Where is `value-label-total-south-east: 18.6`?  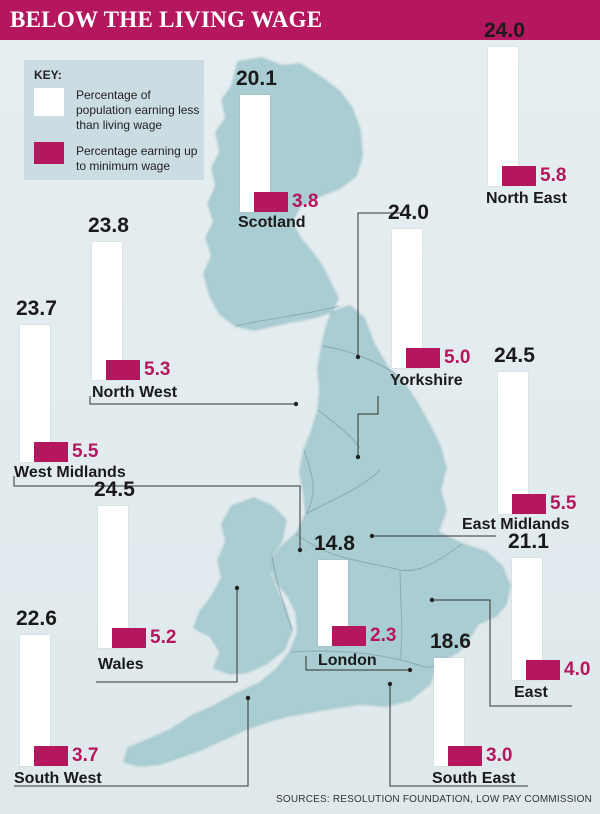 value-label-total-south-east: 18.6 is located at coordinates (450, 642).